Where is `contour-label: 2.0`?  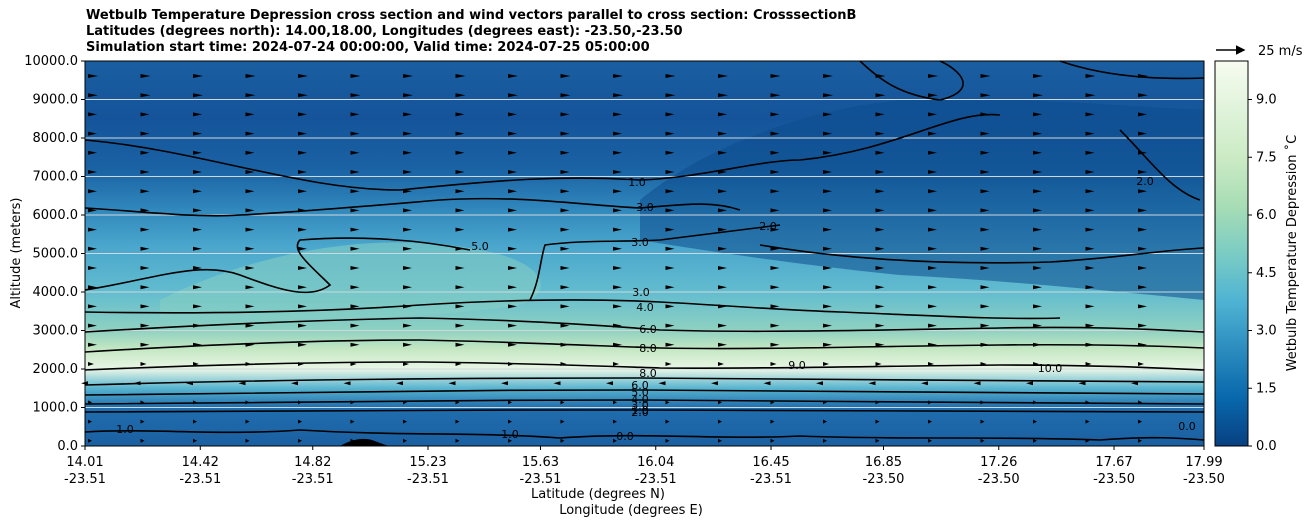 contour-label: 2.0 is located at coordinates (1145, 181).